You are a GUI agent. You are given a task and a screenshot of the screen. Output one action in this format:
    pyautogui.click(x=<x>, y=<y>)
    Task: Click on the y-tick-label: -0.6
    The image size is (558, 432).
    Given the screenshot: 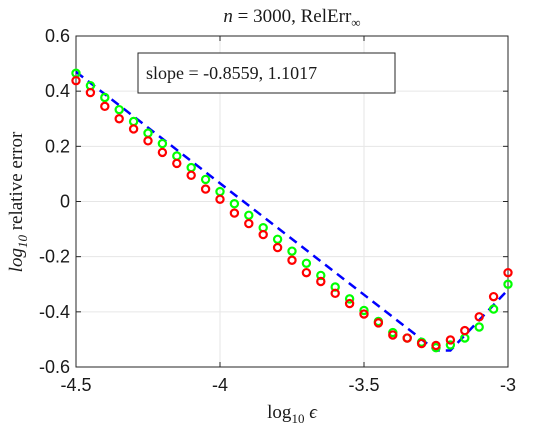 What is the action you would take?
    pyautogui.click(x=54, y=367)
    